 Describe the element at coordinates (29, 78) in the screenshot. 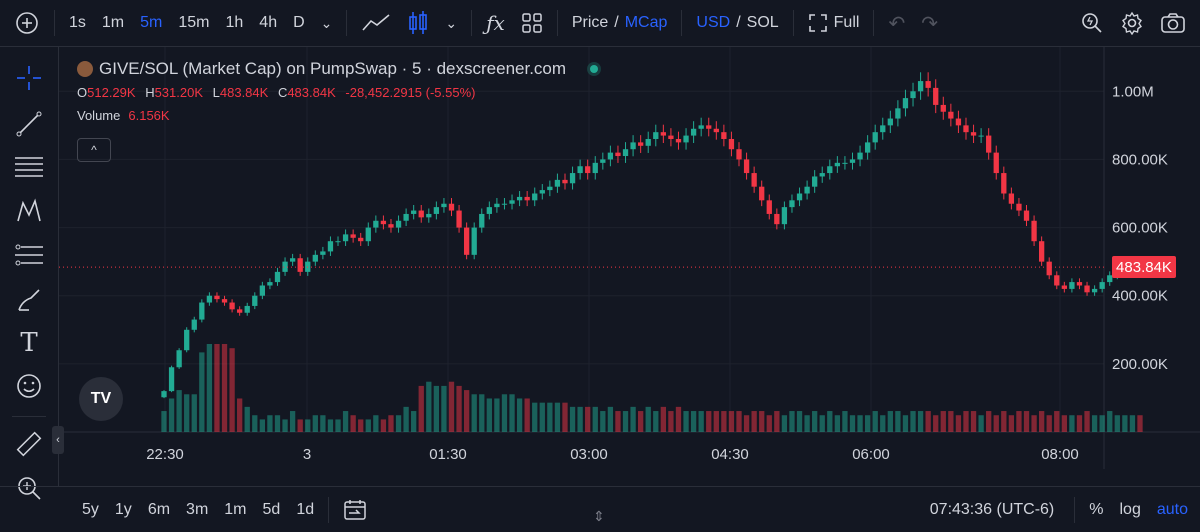

I see `crosshair-icon` at that location.